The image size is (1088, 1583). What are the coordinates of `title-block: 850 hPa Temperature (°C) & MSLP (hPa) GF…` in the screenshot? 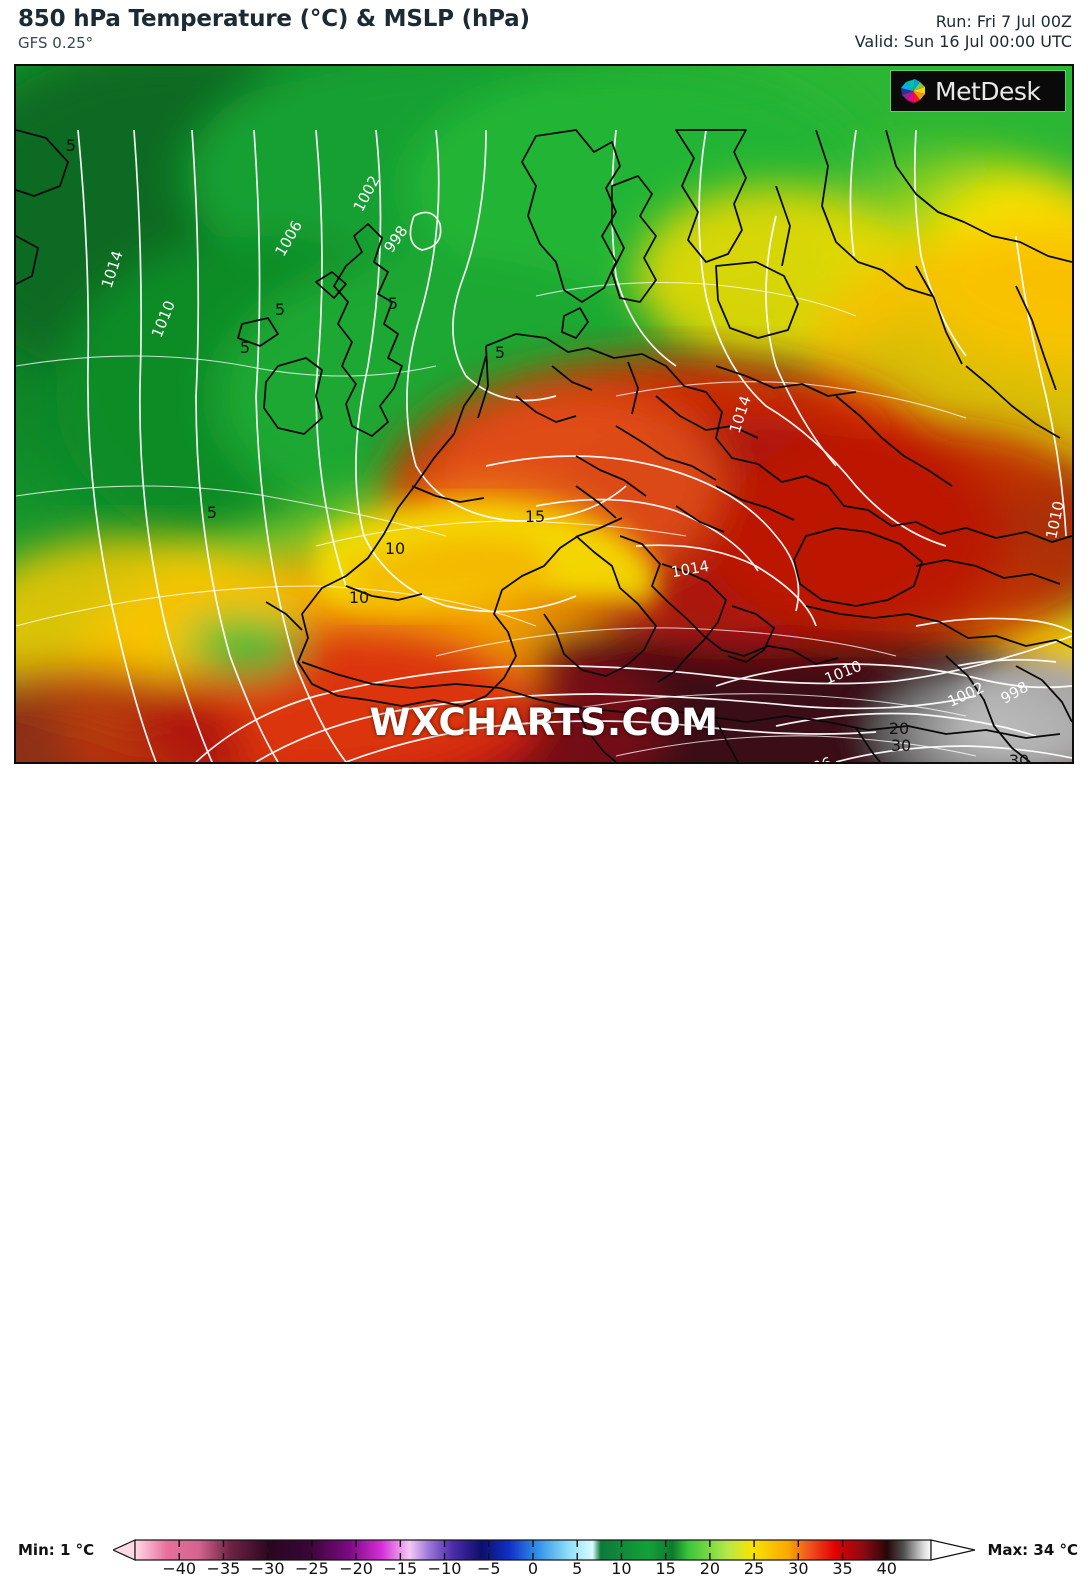 It's located at (274, 29).